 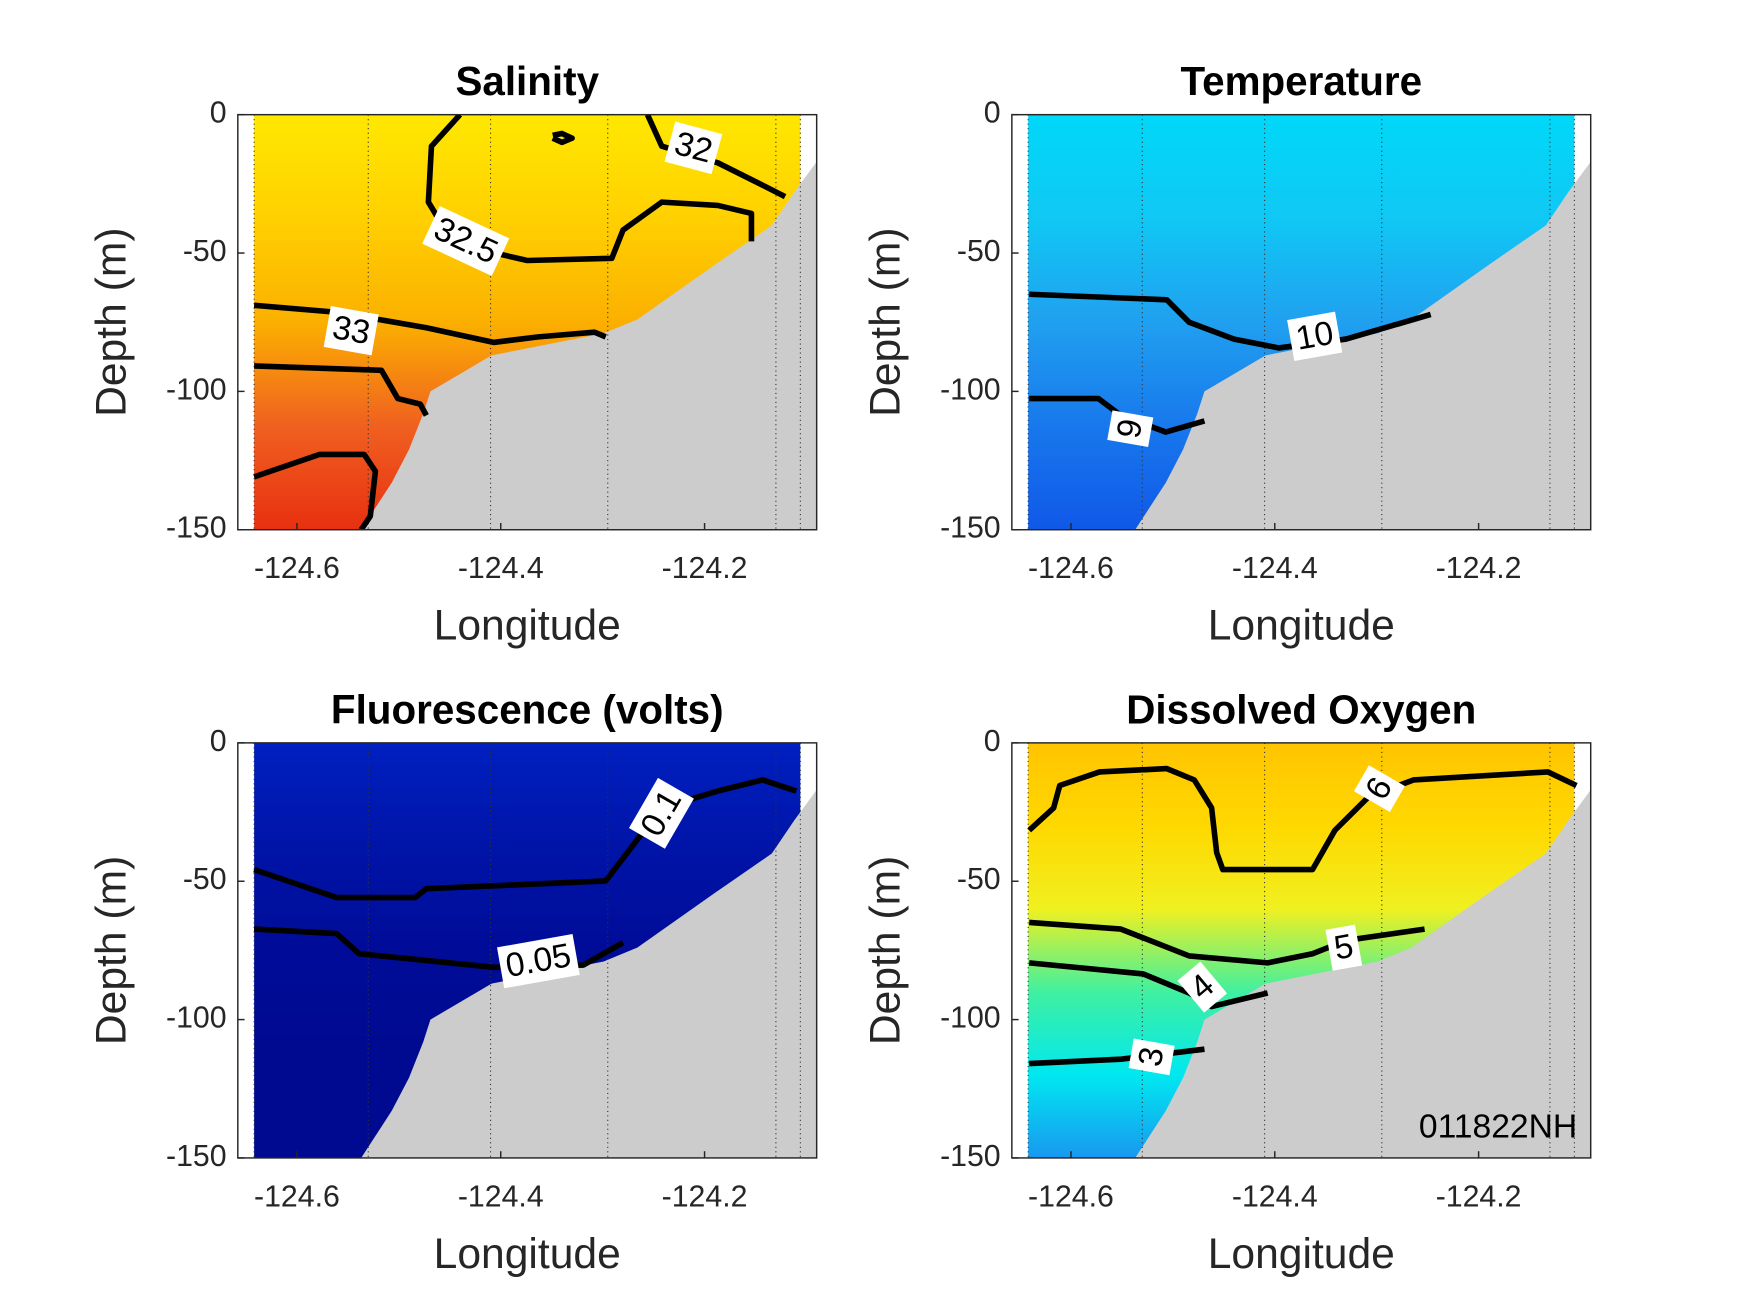 I want to click on contour-label-group: 32, so click(x=693, y=148).